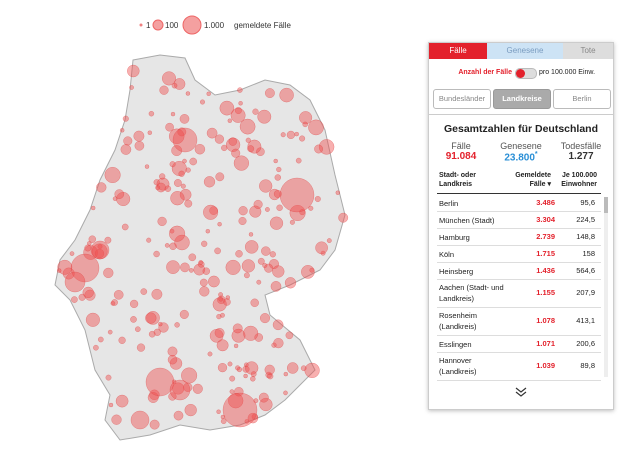 This screenshot has height=460, width=640. What do you see at coordinates (148, 25) in the screenshot?
I see `legend-label: 1` at bounding box center [148, 25].